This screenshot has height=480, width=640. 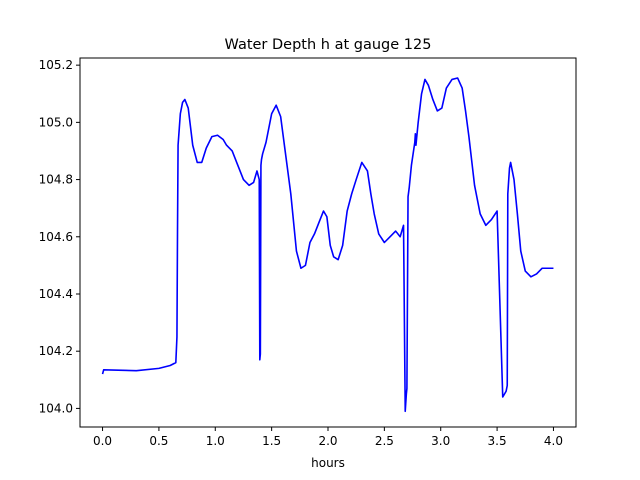 I want to click on x-tick-label: 1.5, so click(x=271, y=441).